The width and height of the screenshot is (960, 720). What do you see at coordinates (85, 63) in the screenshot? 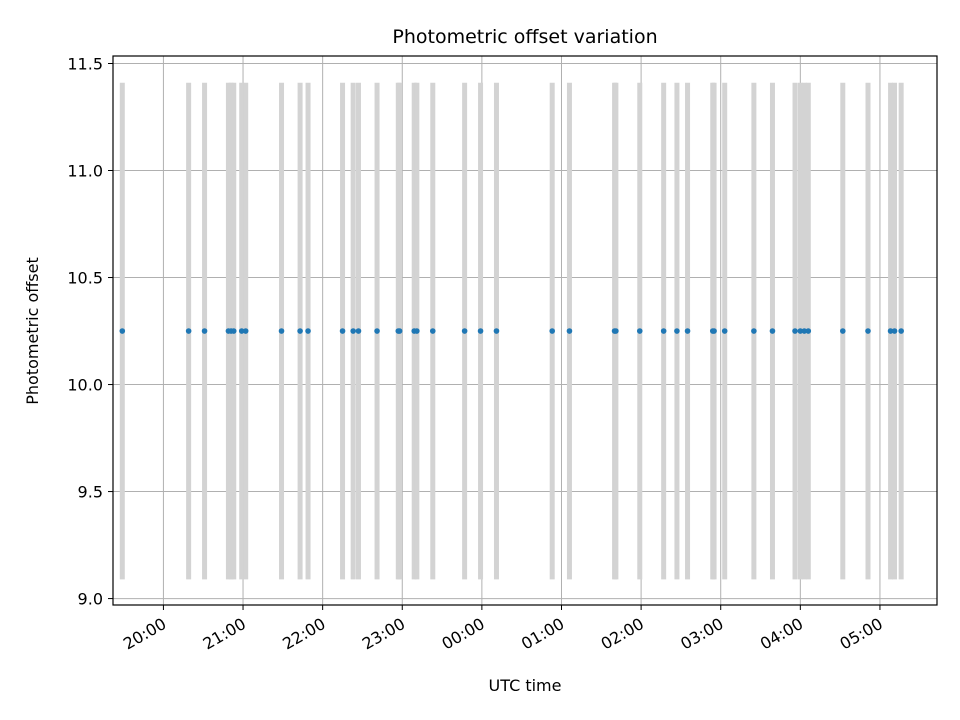
I see `y-tick-label: 11.5` at bounding box center [85, 63].